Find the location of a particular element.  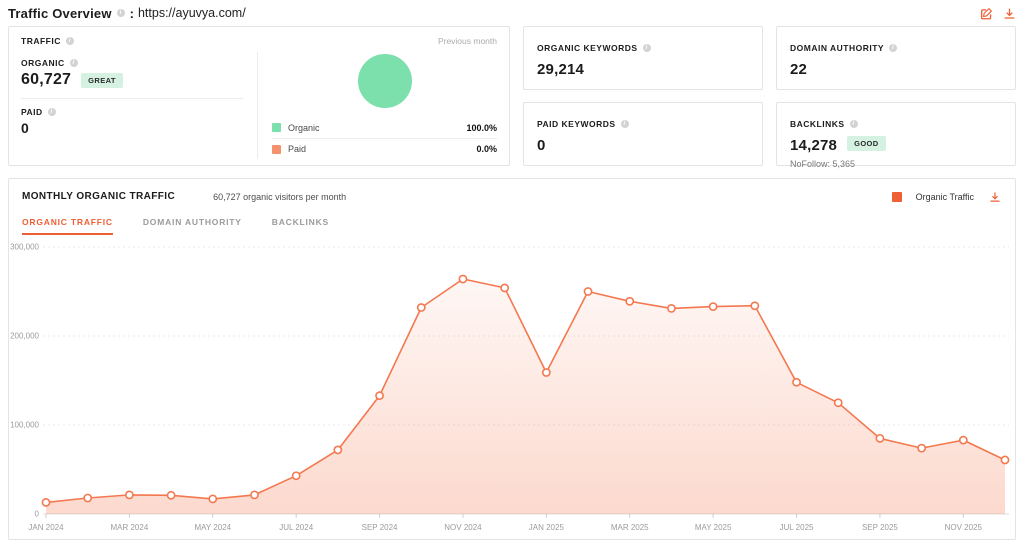

chart-legend: Organic Traffic is located at coordinates (946, 196).